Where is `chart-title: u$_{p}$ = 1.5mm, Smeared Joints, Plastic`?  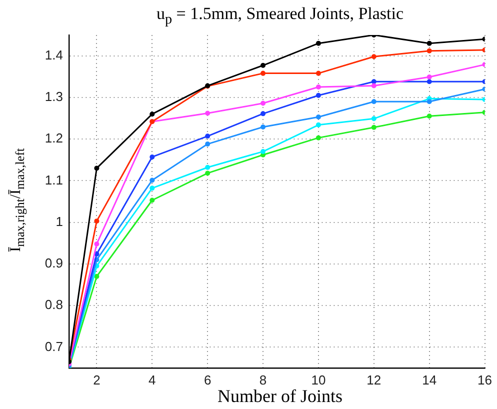 chart-title: u$_{p}$ = 1.5mm, Smeared Joints, Plastic is located at coordinates (280, 16).